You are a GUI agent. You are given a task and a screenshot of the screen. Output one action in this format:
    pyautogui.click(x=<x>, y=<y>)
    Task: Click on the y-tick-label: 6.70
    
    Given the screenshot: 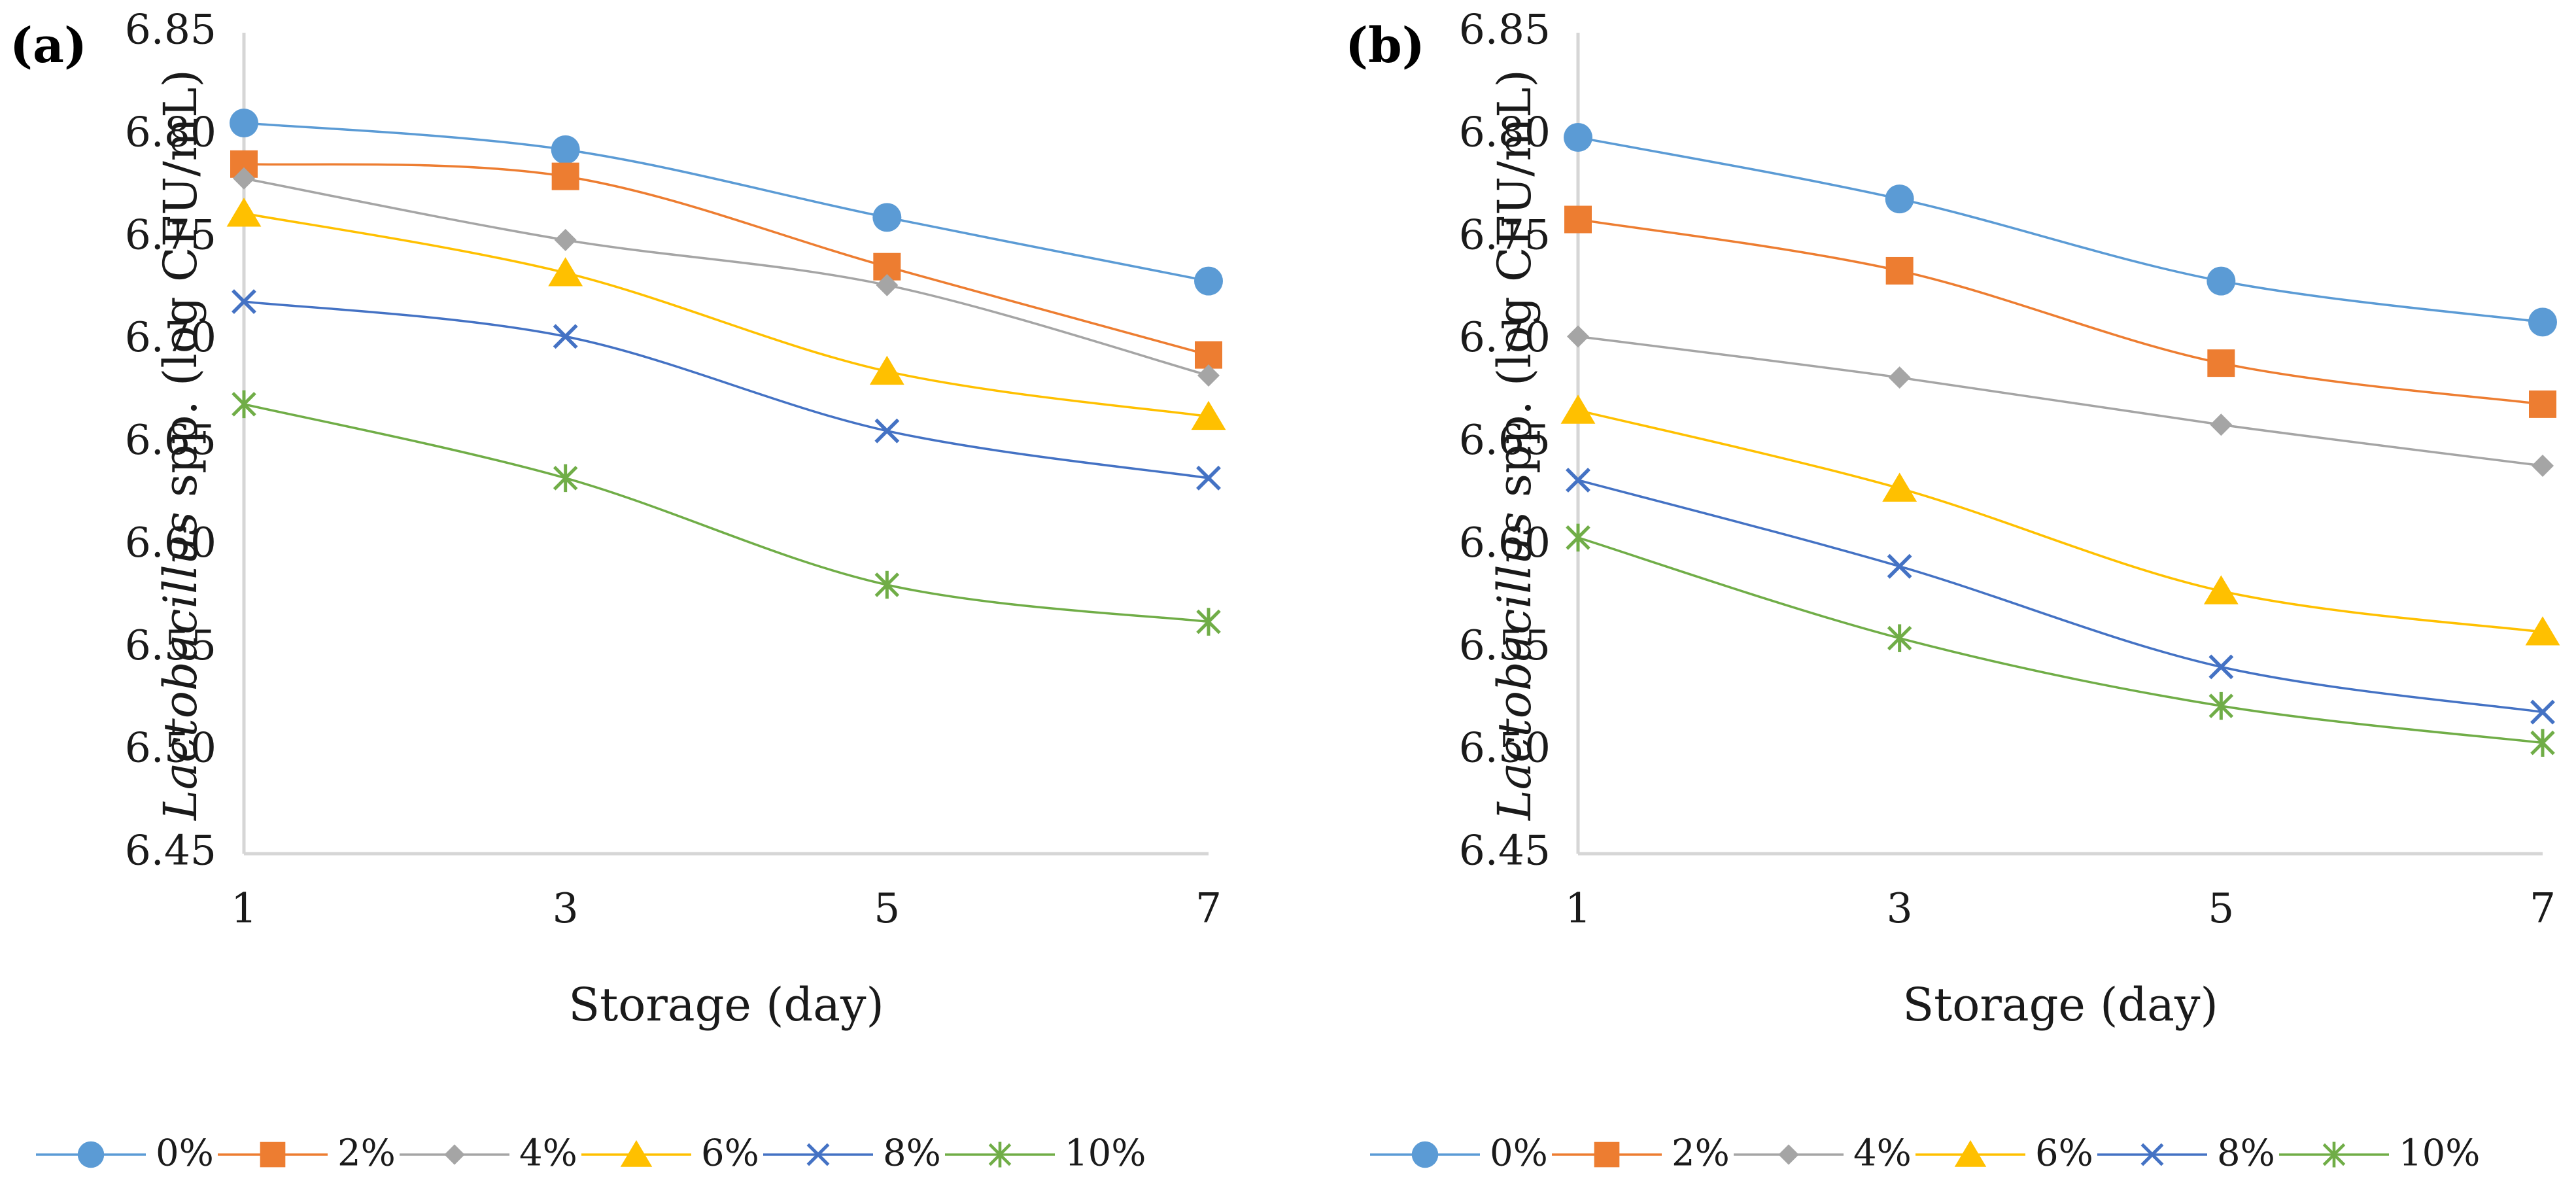 What is the action you would take?
    pyautogui.click(x=1505, y=337)
    